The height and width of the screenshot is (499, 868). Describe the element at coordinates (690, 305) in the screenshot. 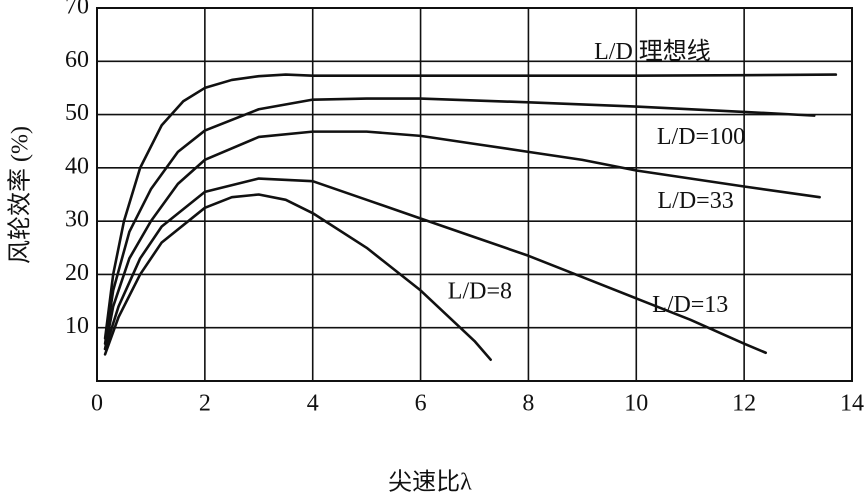

I see `series-label: L/D=13` at that location.